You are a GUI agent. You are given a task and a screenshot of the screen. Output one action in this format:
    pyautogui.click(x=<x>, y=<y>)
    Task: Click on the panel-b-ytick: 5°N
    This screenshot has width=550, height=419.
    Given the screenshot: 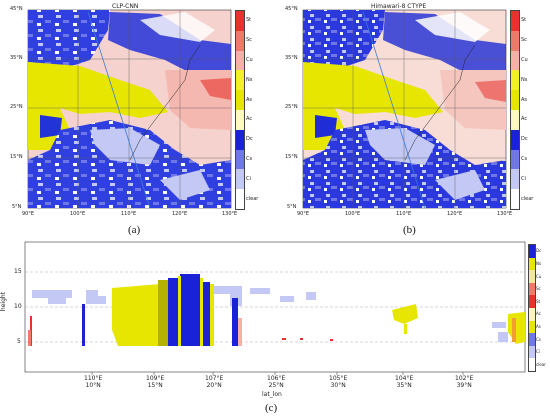 What is the action you would take?
    pyautogui.click(x=292, y=207)
    